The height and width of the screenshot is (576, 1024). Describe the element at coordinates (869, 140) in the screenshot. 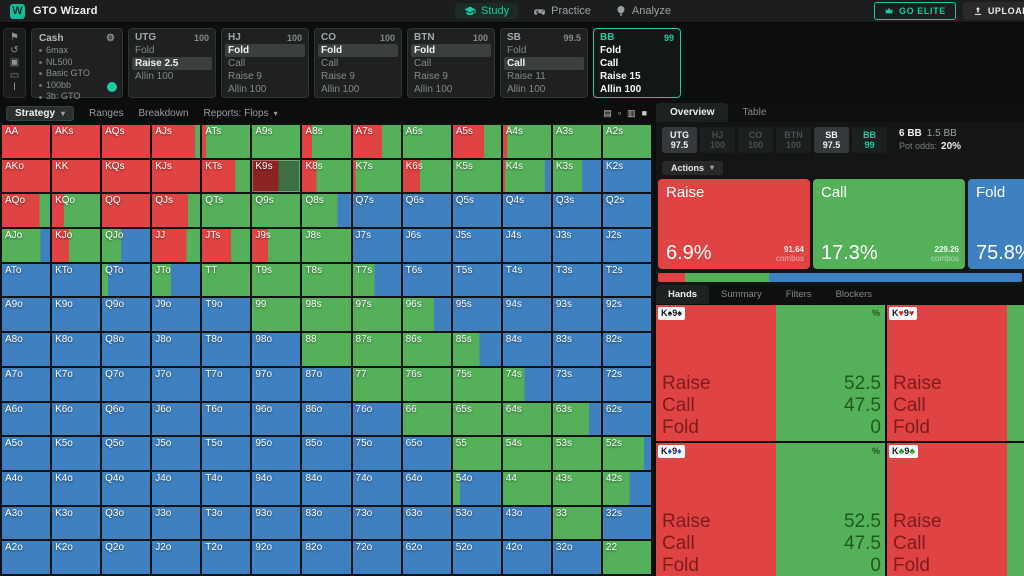

I see `chip-bb: BB 99` at that location.